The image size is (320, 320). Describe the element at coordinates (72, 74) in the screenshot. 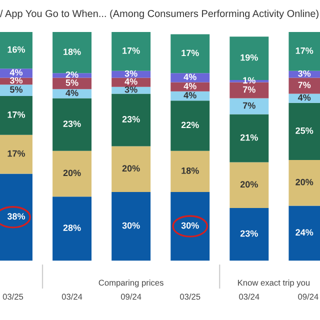

I see `data-label: 2%` at that location.